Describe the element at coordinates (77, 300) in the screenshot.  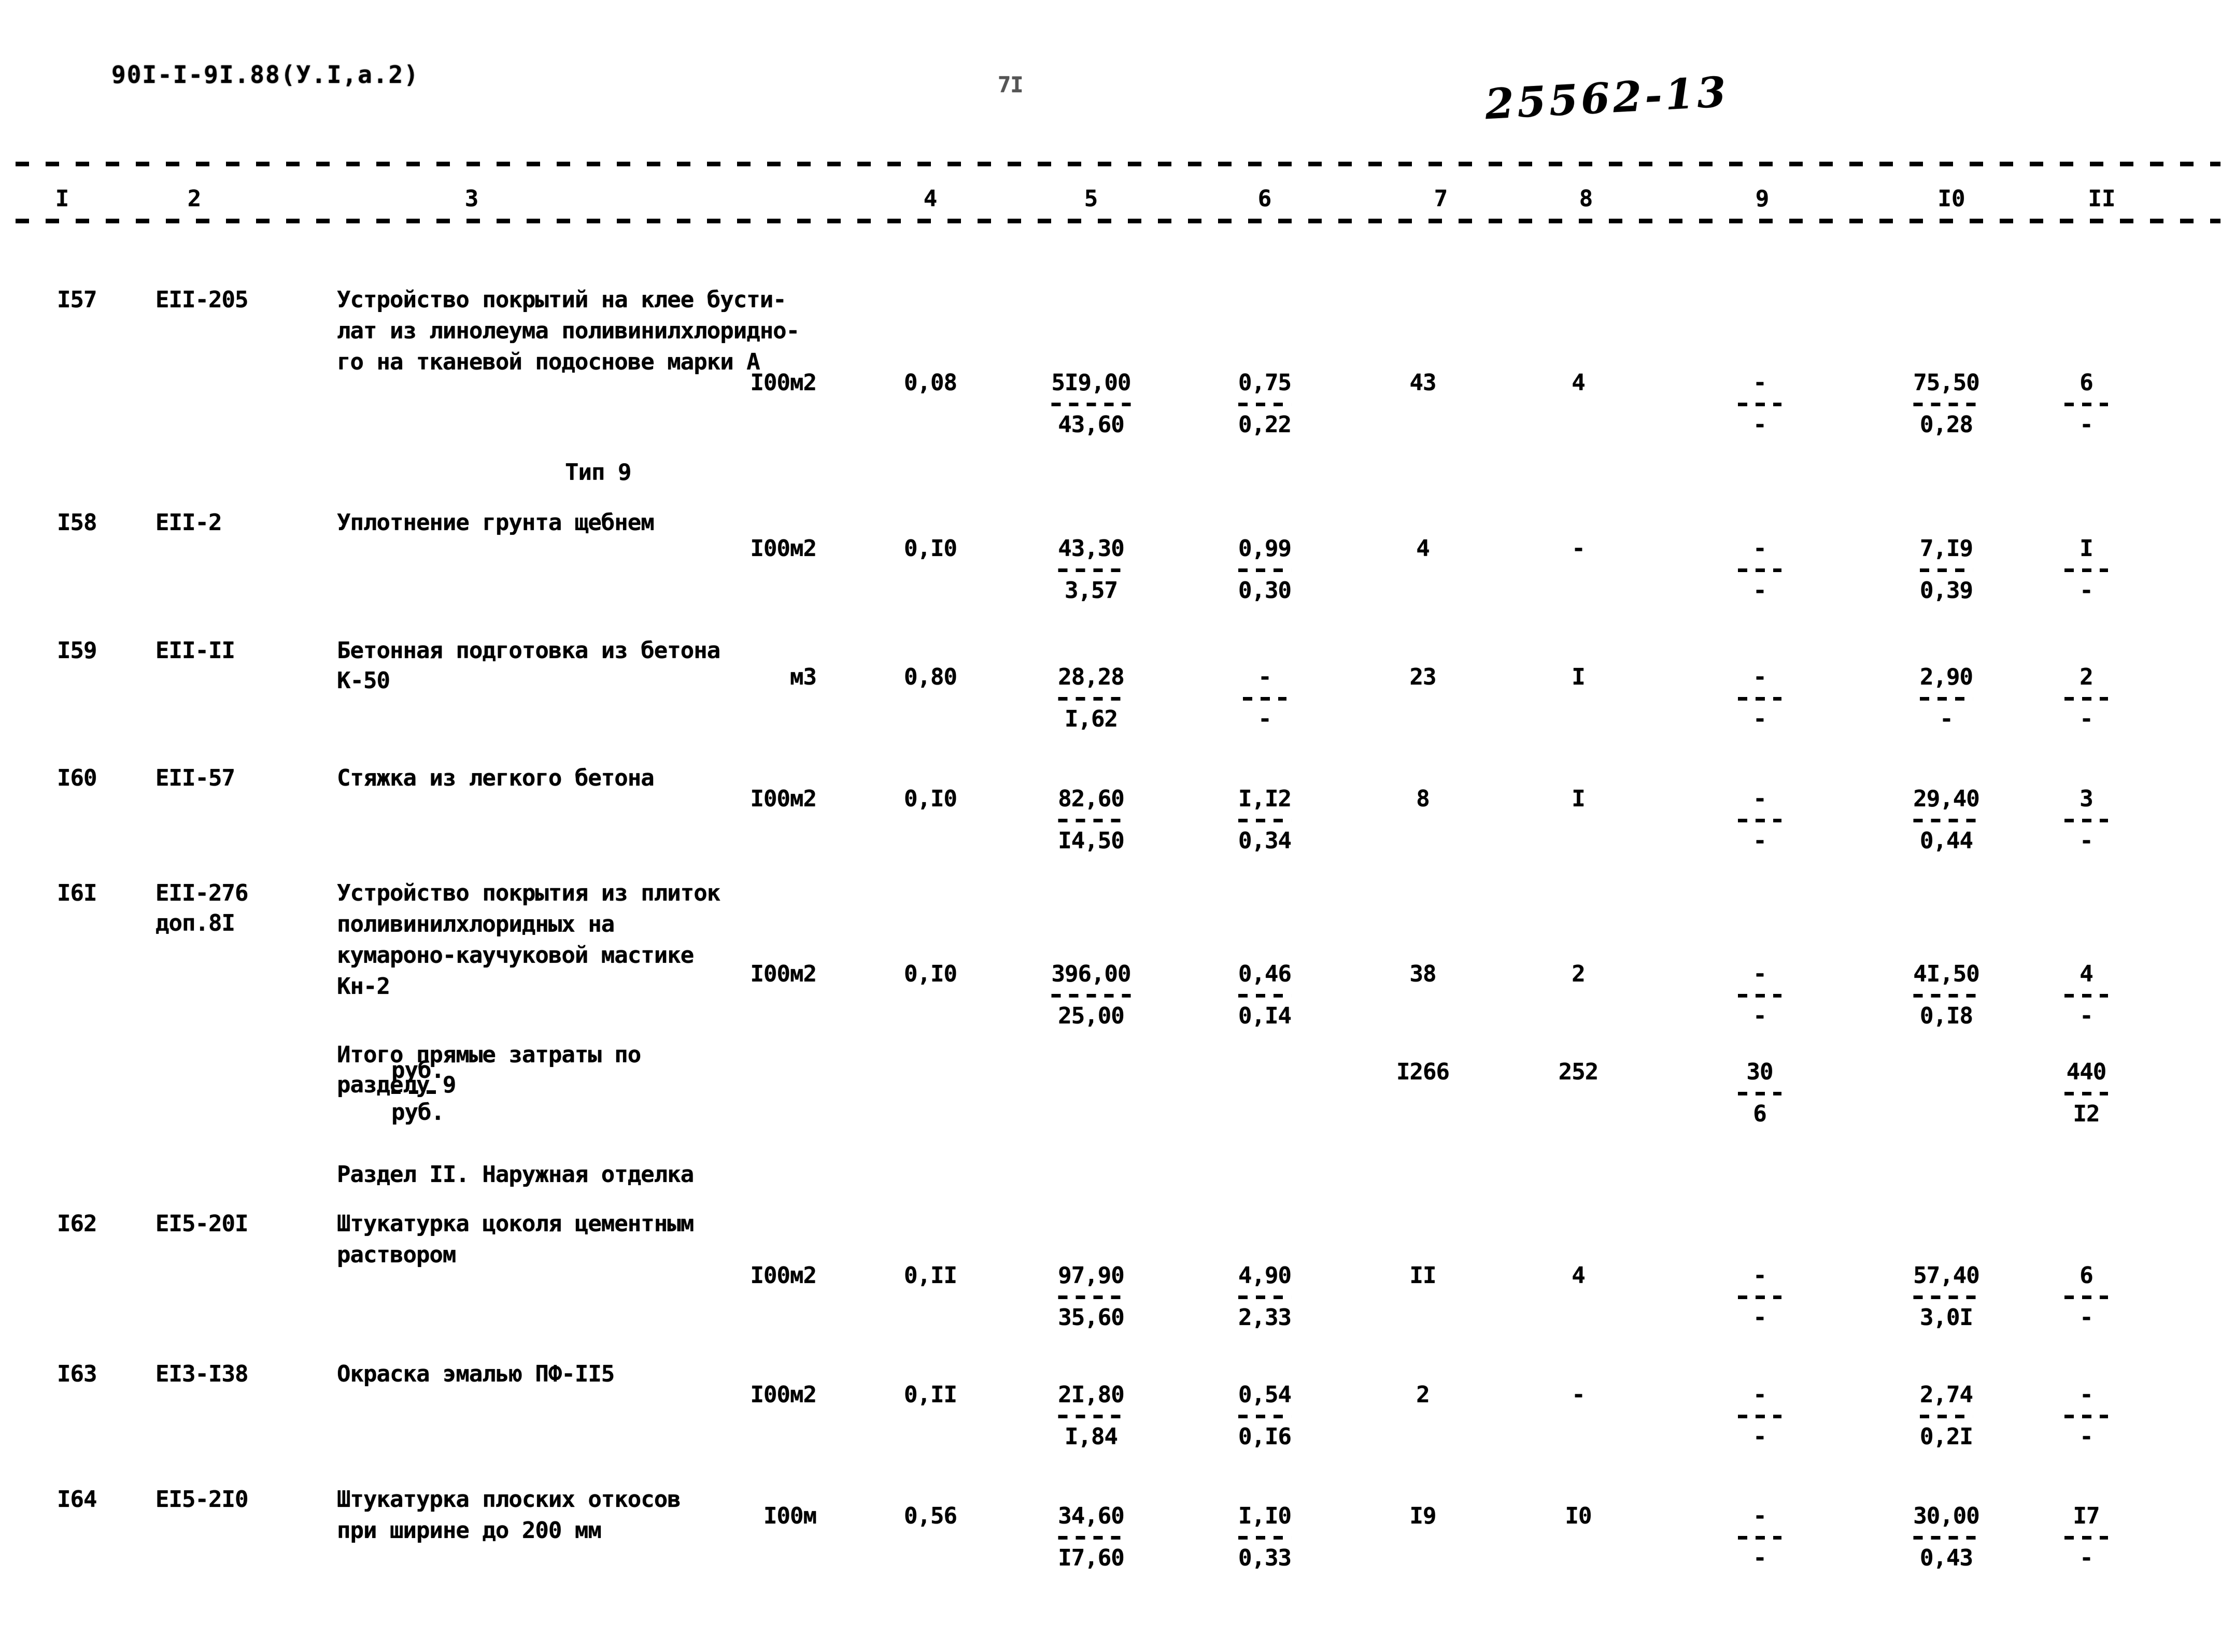
I see `row-I57-number: I57` at that location.